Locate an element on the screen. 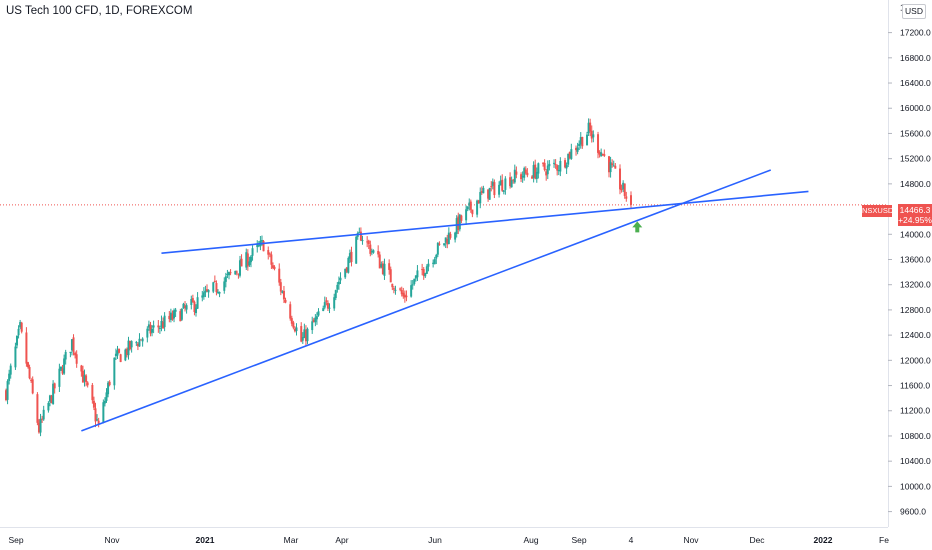  price-tick-label: 15200.0 is located at coordinates (915, 159).